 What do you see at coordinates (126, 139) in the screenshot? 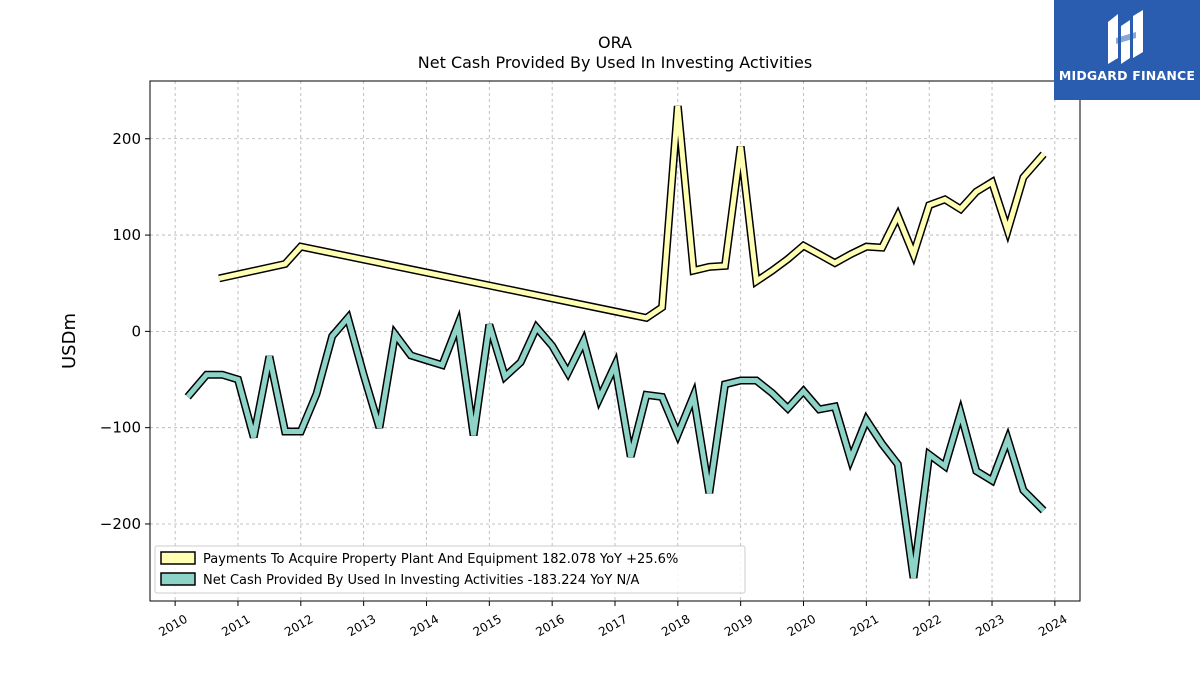
I see `y-tick-label: 200` at bounding box center [126, 139].